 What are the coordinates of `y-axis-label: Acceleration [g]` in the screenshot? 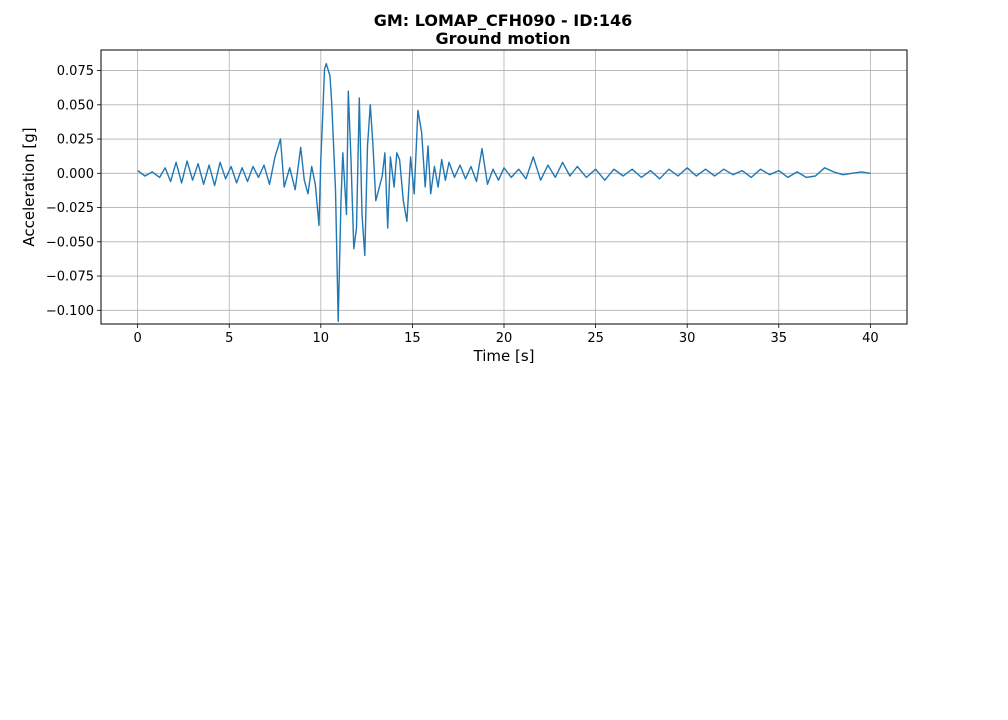 It's located at (29, 186).